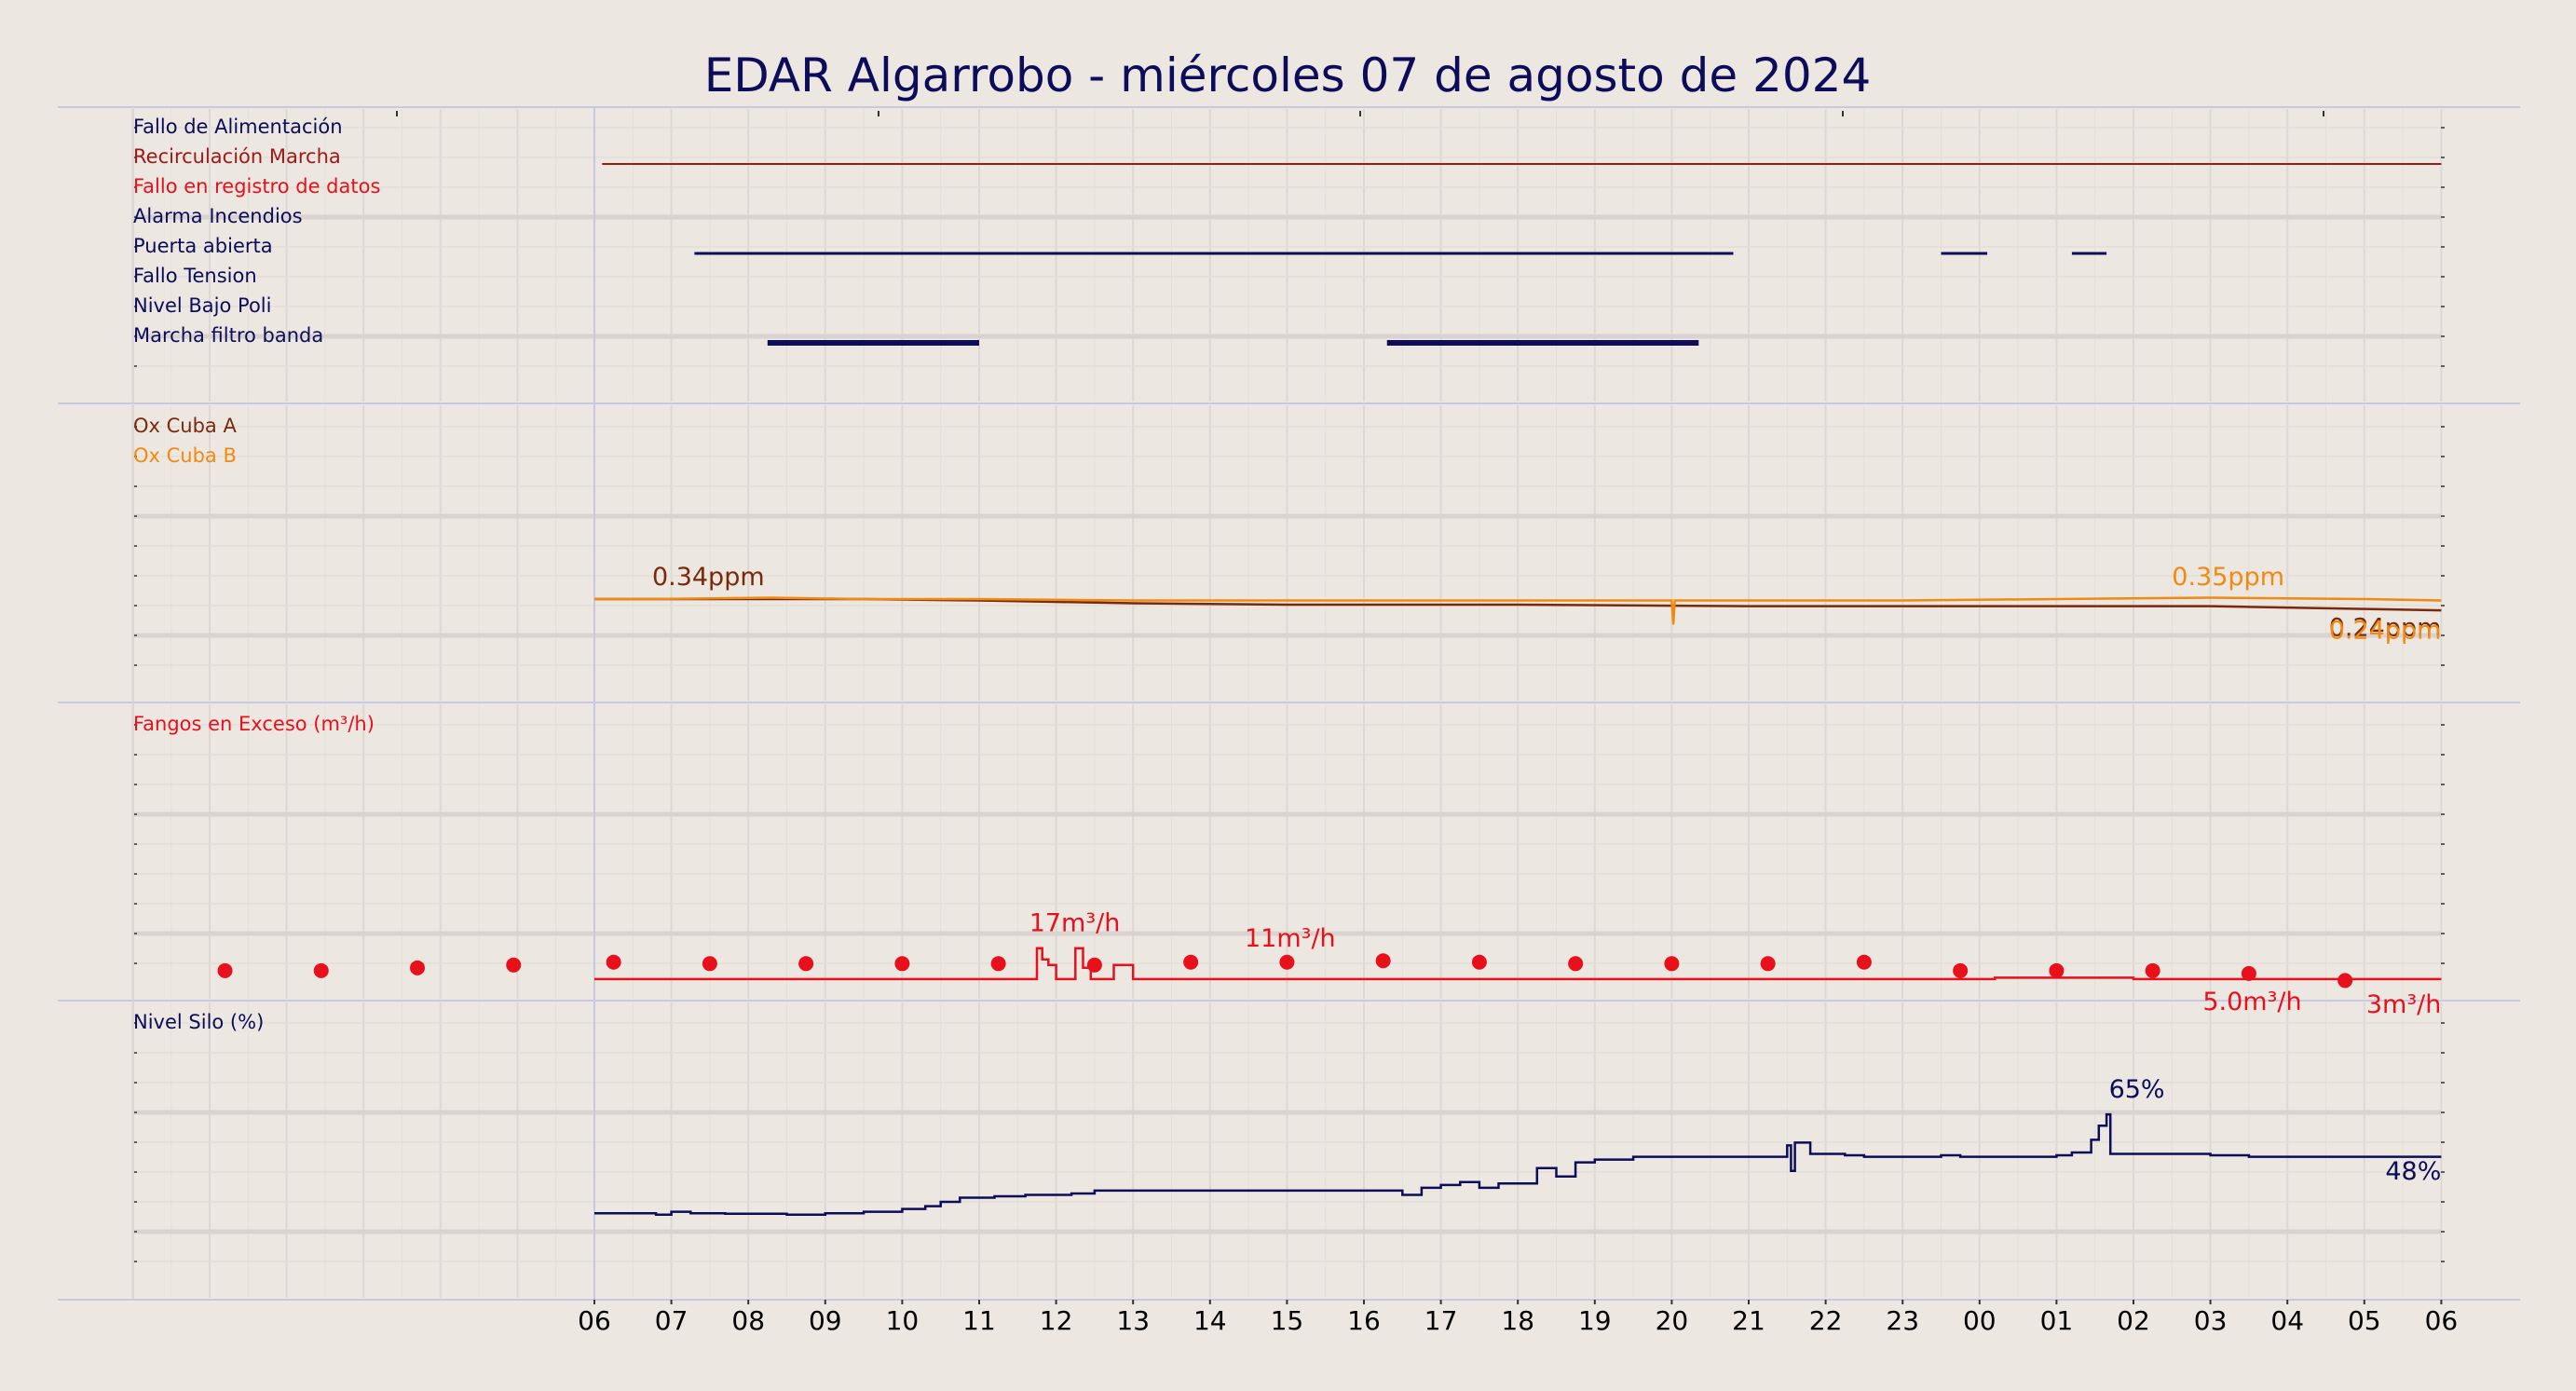  Describe the element at coordinates (1210, 1320) in the screenshot. I see `x-tick-label: 14` at that location.